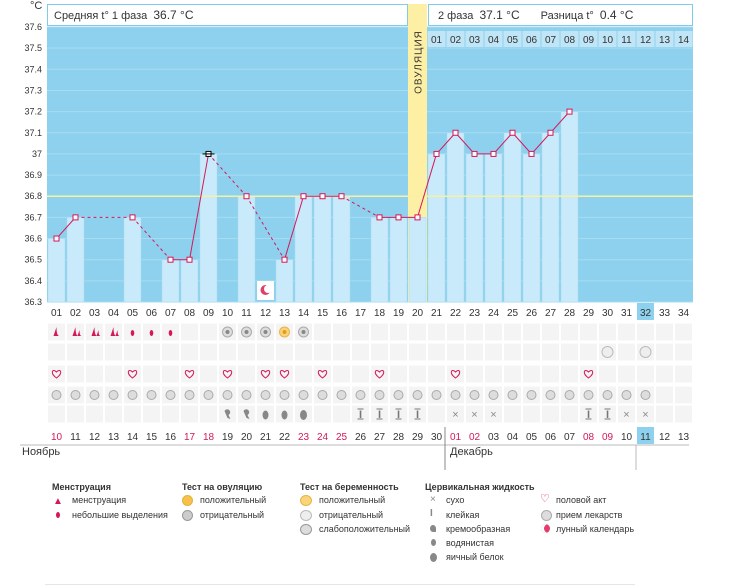 This screenshot has height=587, width=731. What do you see at coordinates (361, 437) in the screenshot?
I see `calendar-date: 26` at bounding box center [361, 437].